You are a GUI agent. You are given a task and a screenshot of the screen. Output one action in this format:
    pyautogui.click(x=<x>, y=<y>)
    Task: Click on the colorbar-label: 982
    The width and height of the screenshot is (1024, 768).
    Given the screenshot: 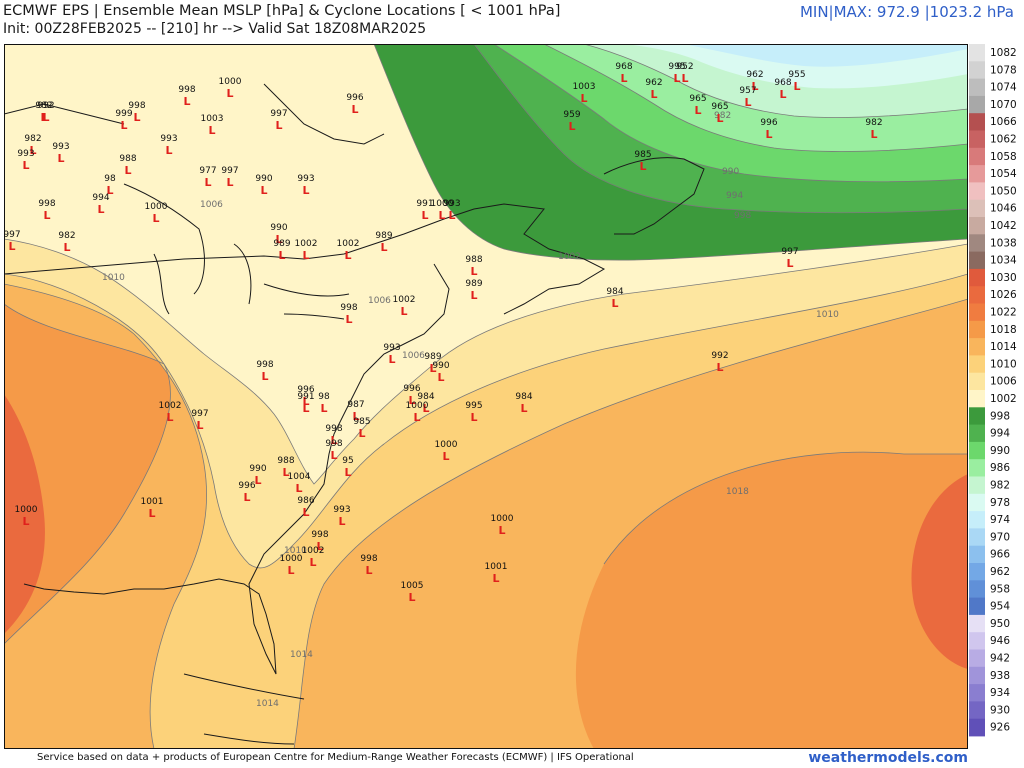 What is the action you would take?
    pyautogui.click(x=1000, y=486)
    